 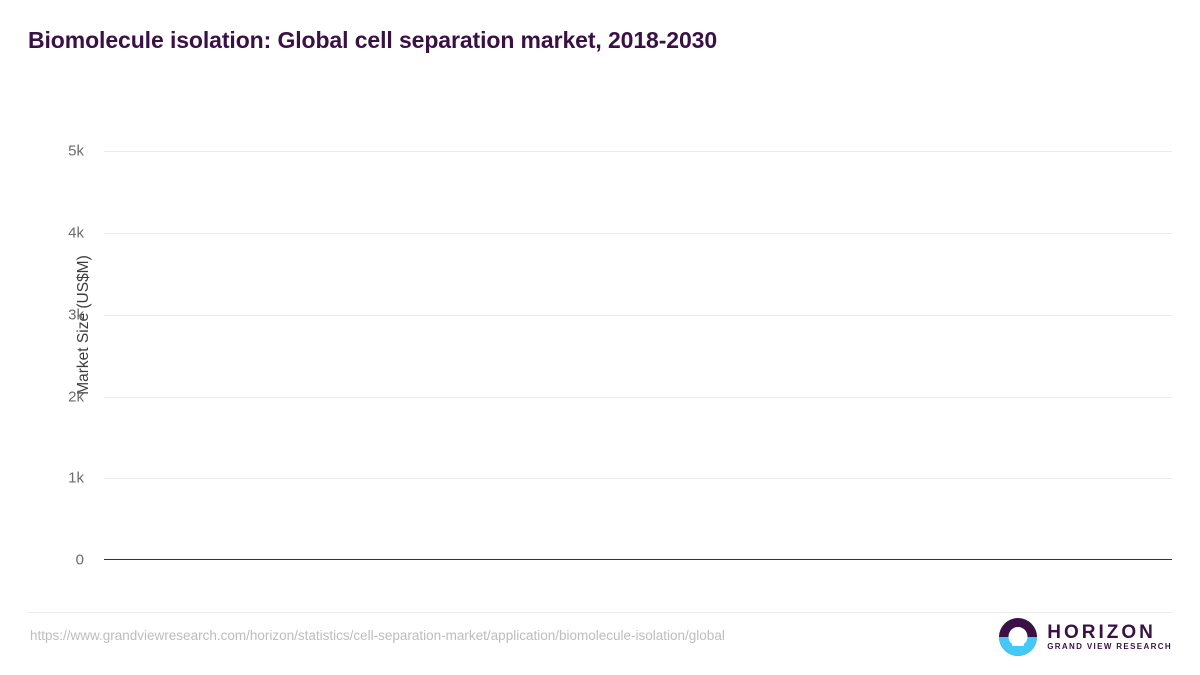 What do you see at coordinates (1101, 632) in the screenshot?
I see `logo-name: HORIZON` at bounding box center [1101, 632].